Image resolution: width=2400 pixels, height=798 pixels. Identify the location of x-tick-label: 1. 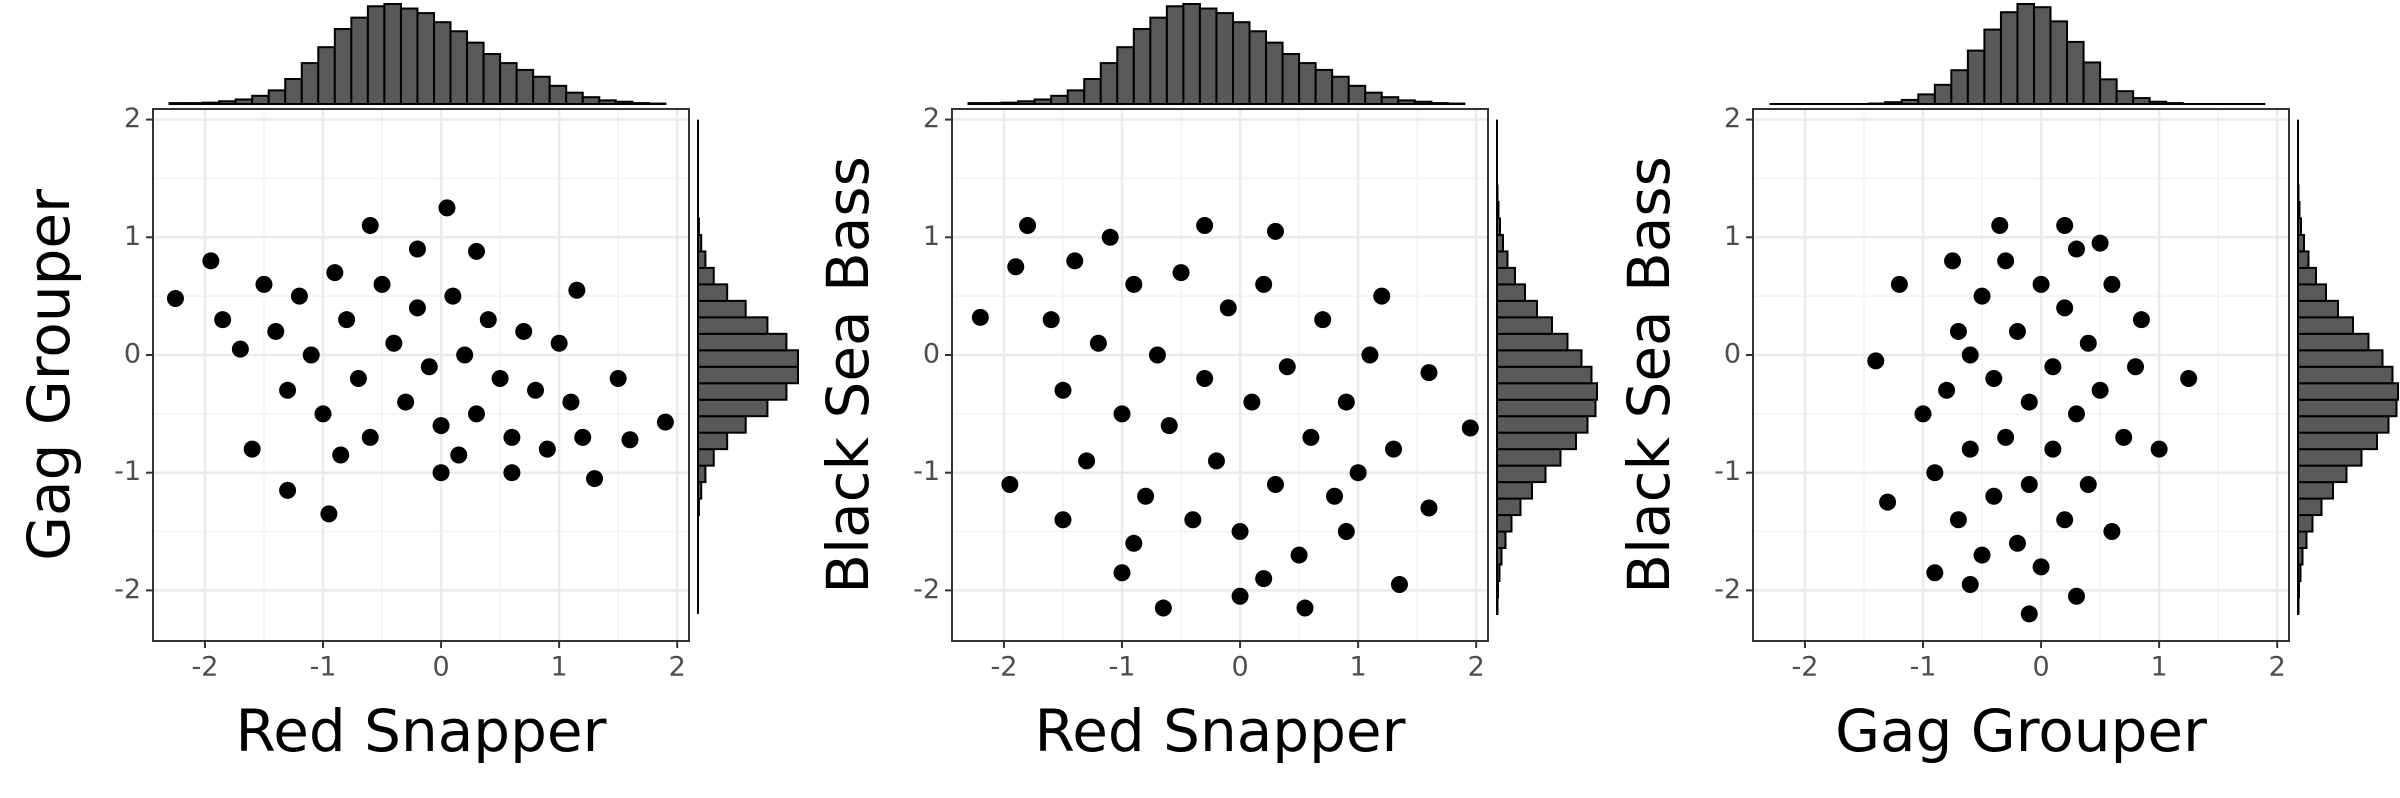
(559, 667).